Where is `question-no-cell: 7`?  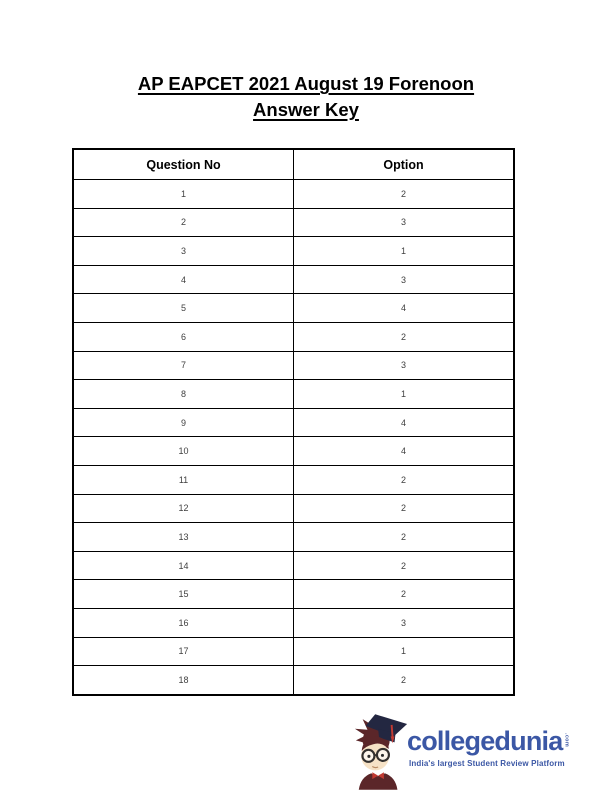
question-no-cell: 7 is located at coordinates (183, 365).